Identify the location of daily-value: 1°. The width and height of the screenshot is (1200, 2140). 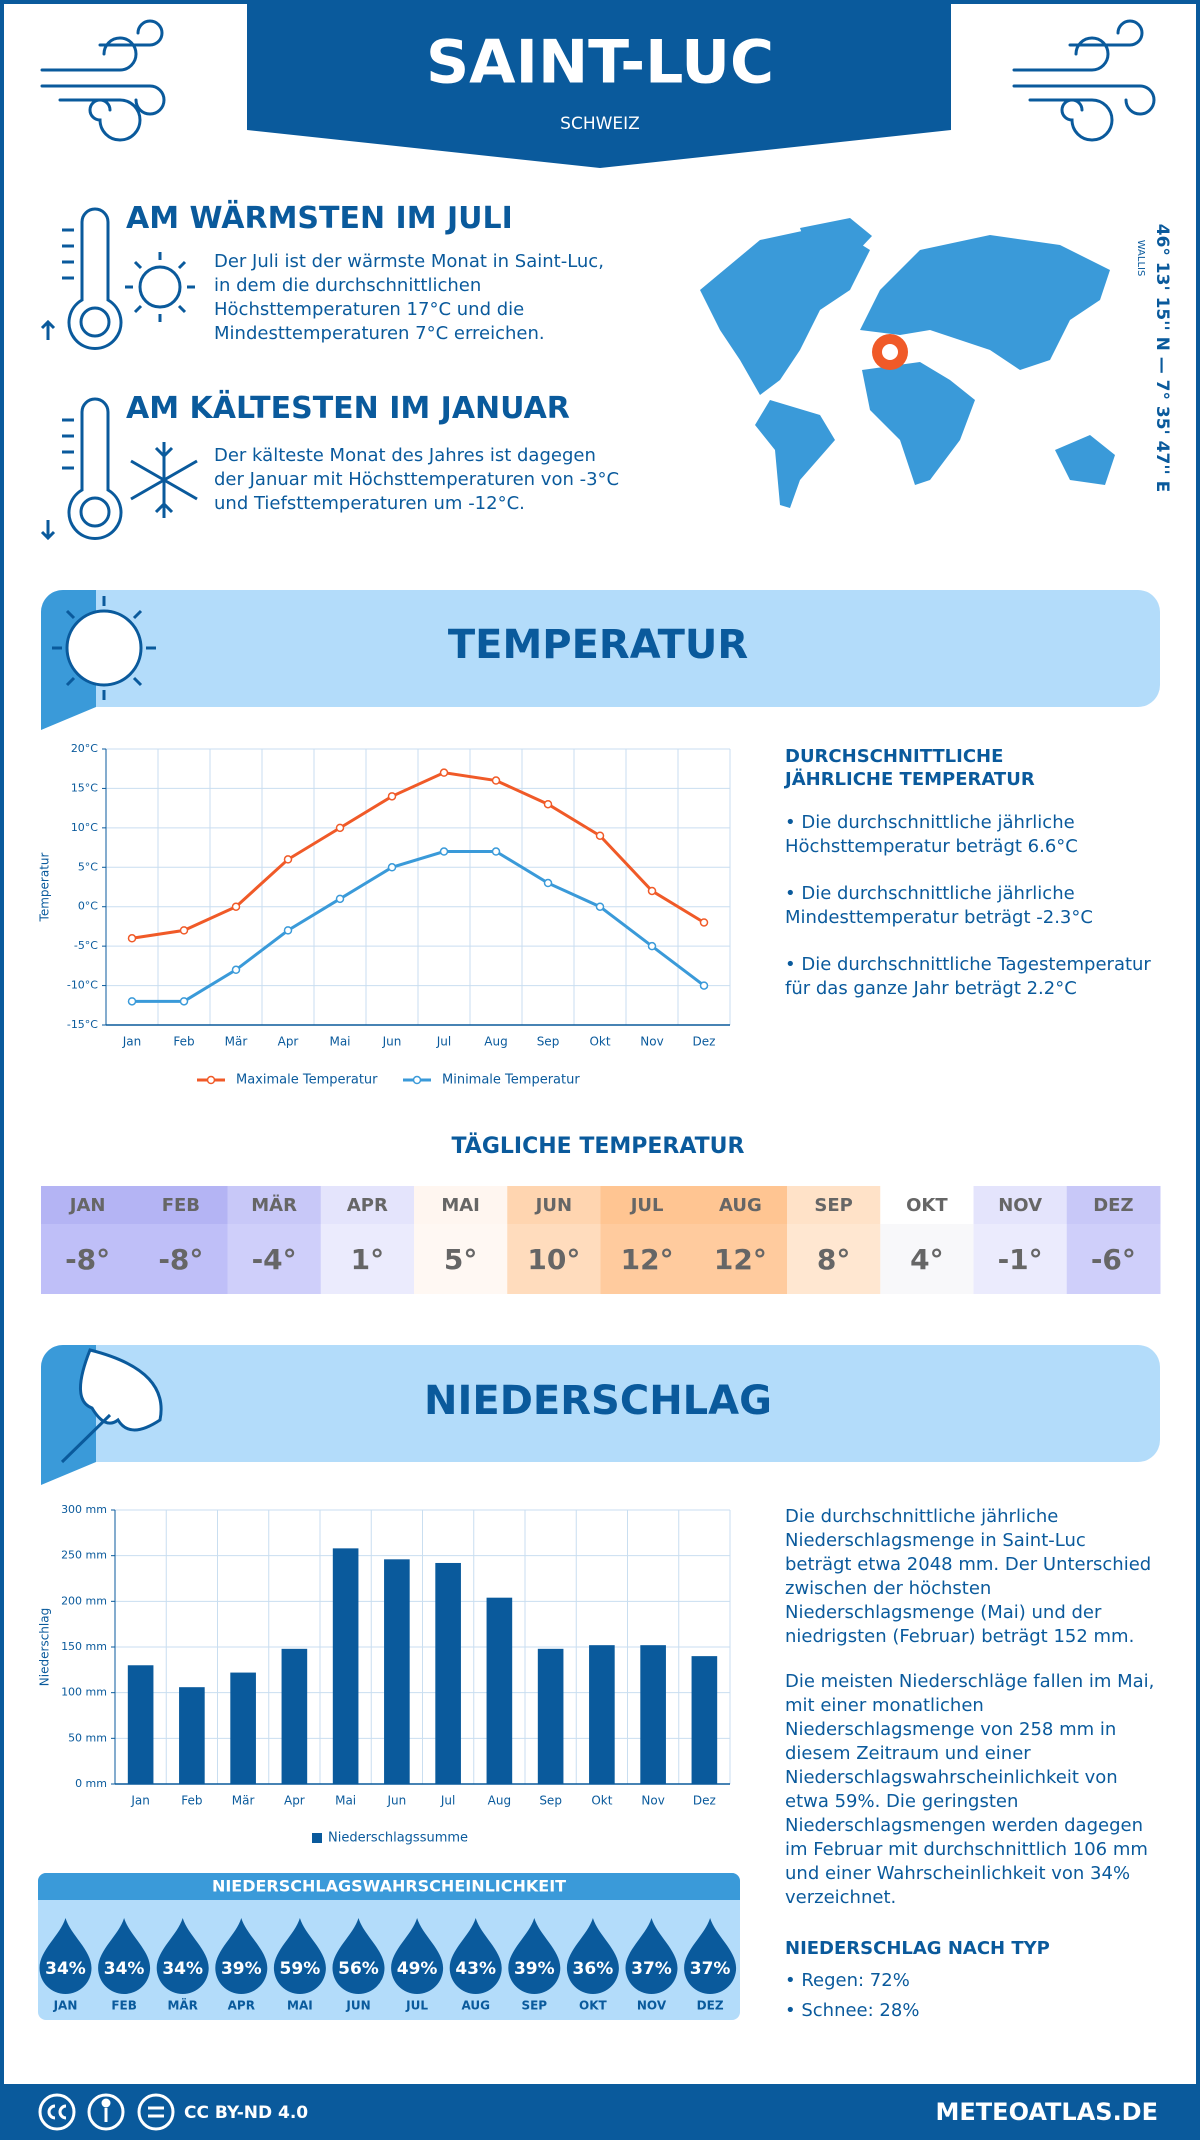
(367, 1259).